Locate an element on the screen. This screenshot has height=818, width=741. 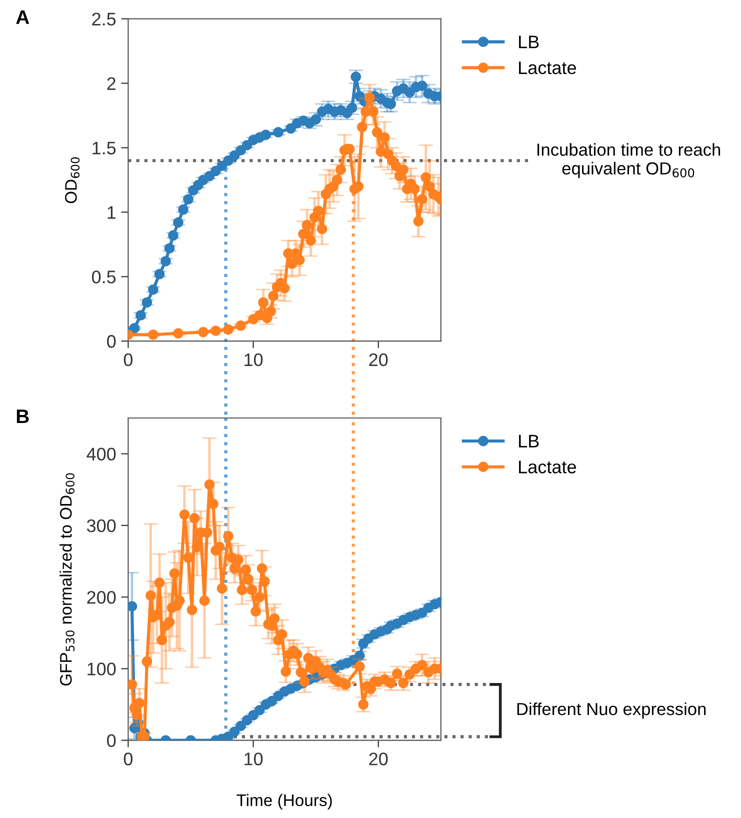
y-tick-label: 1.5 is located at coordinates (104, 148).